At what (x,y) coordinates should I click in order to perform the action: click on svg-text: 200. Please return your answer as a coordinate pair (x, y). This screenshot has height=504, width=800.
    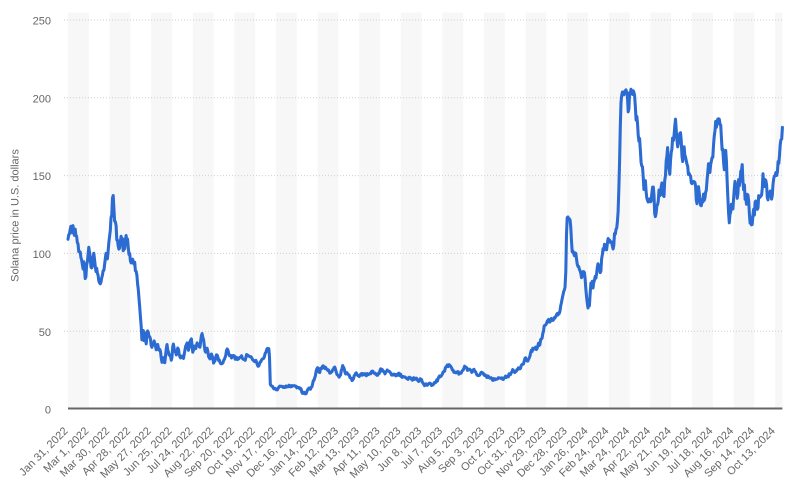
    Looking at the image, I should click on (42, 99).